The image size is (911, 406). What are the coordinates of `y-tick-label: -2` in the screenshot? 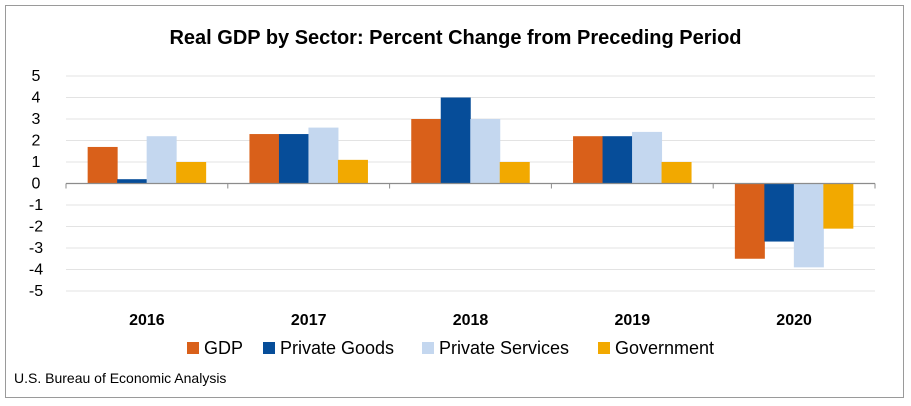 It's located at (36, 227).